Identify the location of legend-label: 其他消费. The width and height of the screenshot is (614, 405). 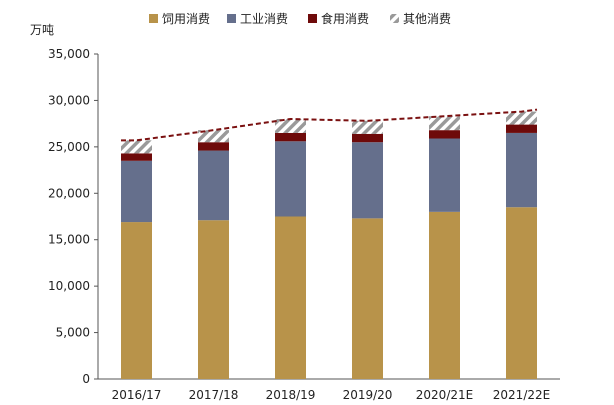
(427, 19).